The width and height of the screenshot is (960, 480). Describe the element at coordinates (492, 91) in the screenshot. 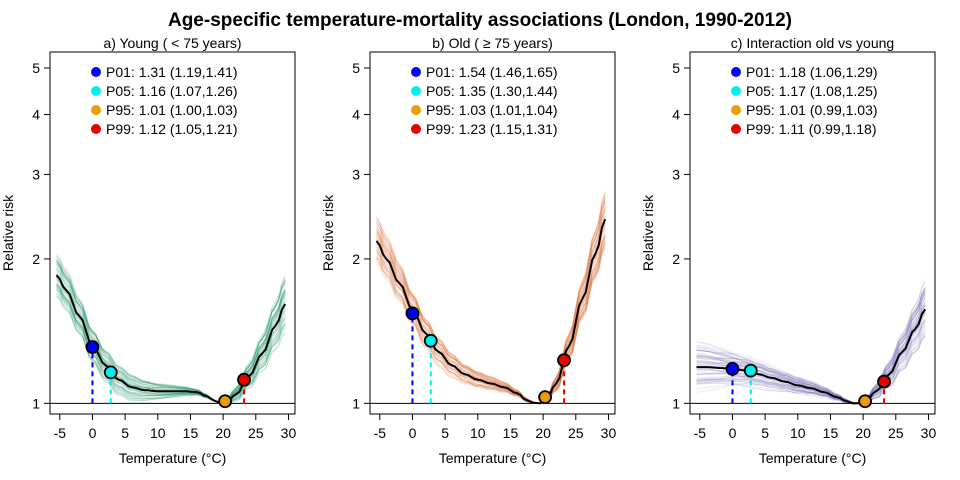

I see `legend-label: P05: 1.35 (1.30,1.44)` at that location.